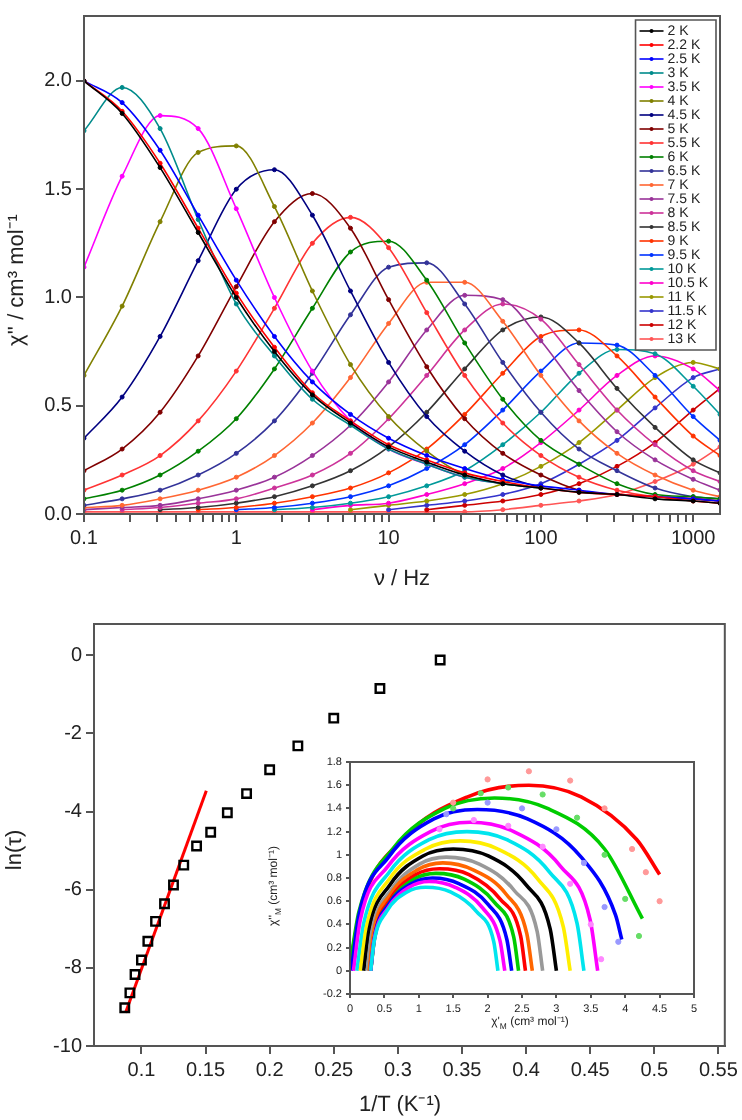  I want to click on x-tick-label: 0.2, so click(270, 1070).